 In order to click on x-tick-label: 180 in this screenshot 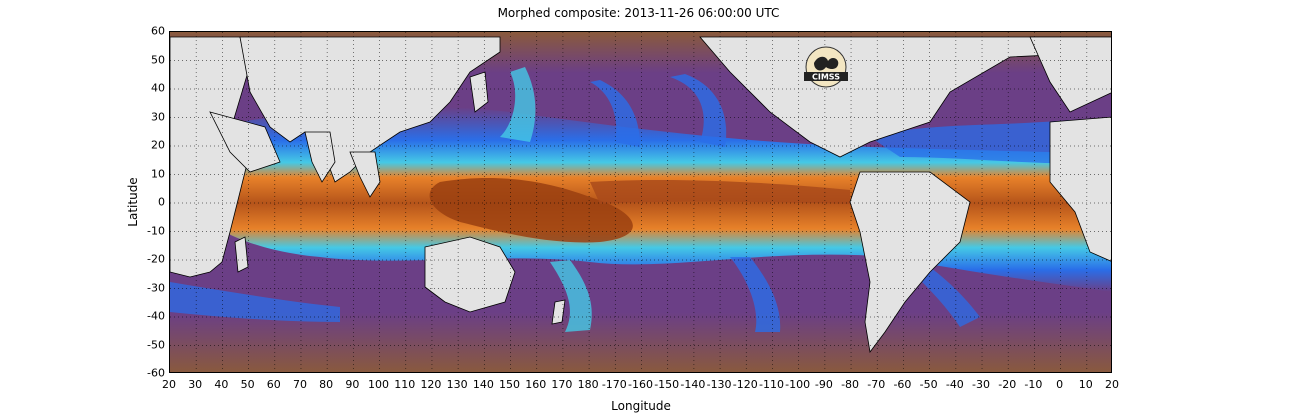, I will do `click(588, 384)`.